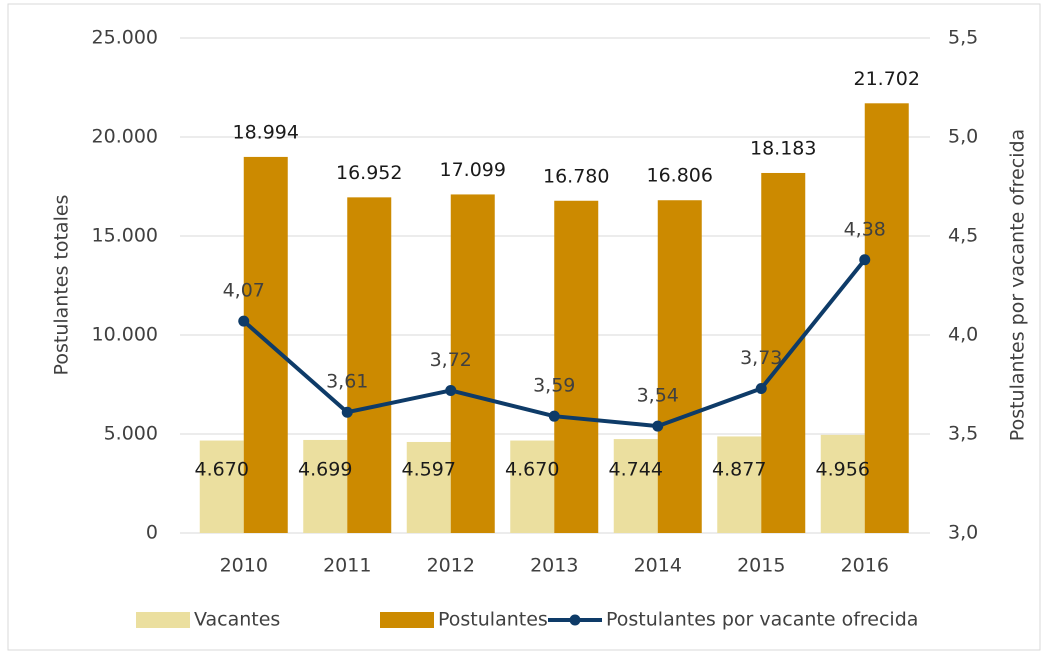  Describe the element at coordinates (237, 620) in the screenshot. I see `legend-label: Vacantes` at that location.